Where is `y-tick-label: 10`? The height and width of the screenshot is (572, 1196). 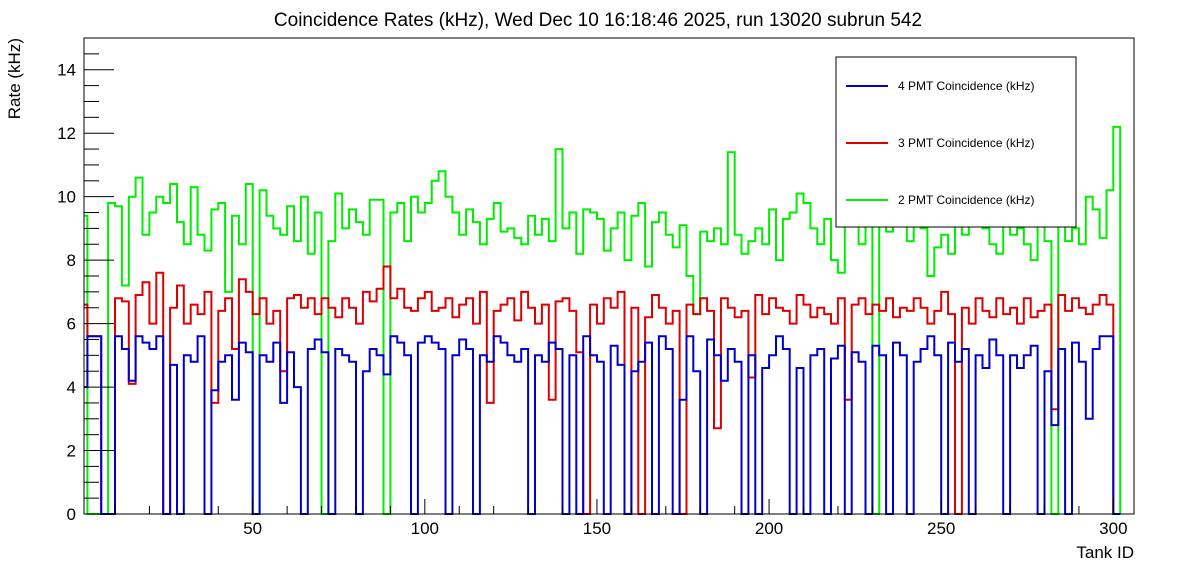 y-tick-label: 10 is located at coordinates (66, 197).